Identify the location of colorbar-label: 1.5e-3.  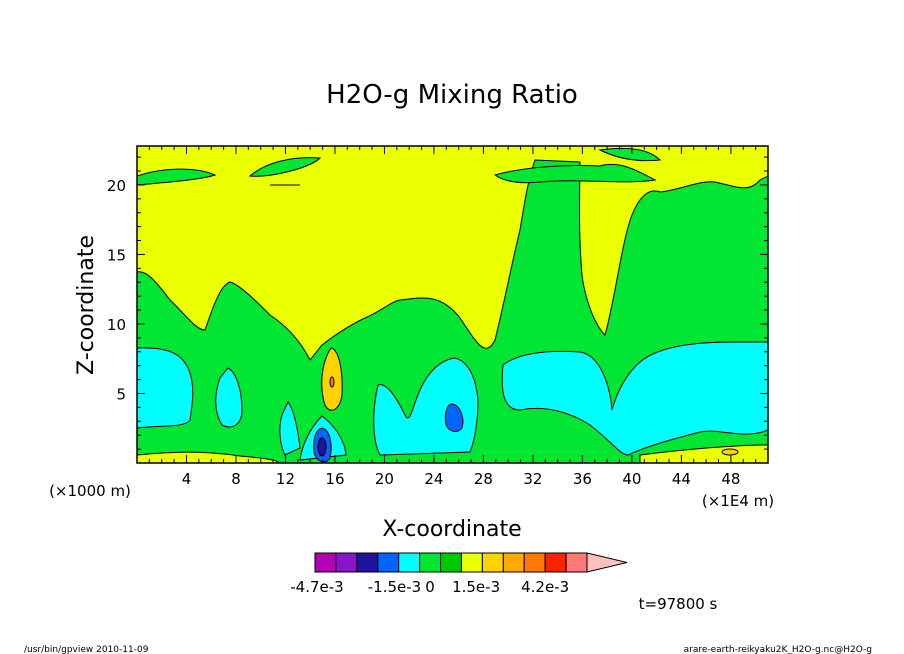
(476, 587).